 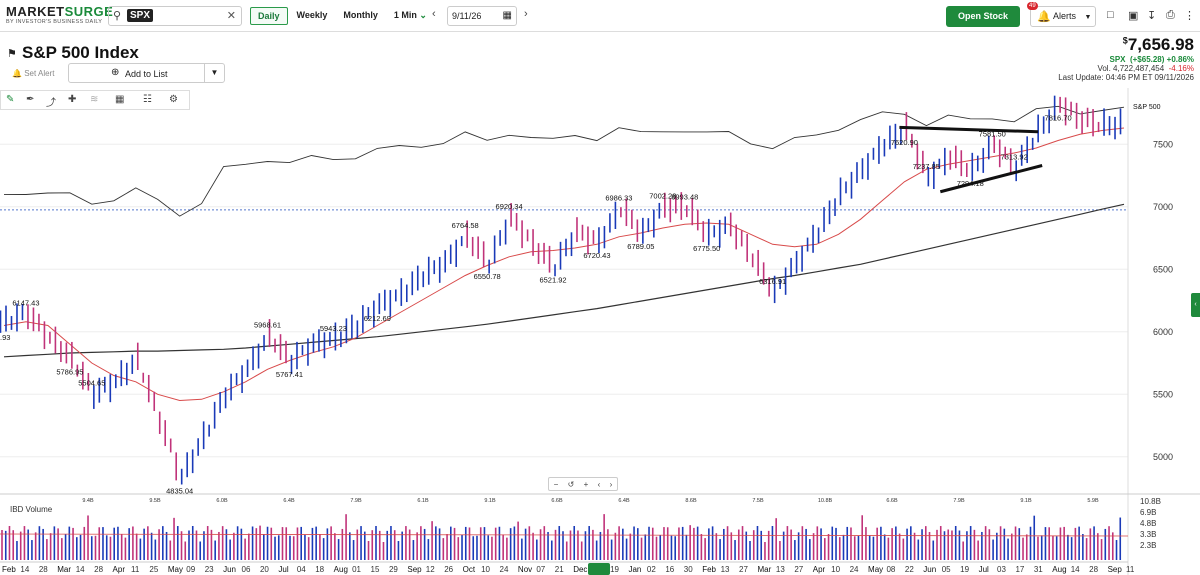 What do you see at coordinates (992, 133) in the screenshot?
I see `price-annotation: 7581.50` at bounding box center [992, 133].